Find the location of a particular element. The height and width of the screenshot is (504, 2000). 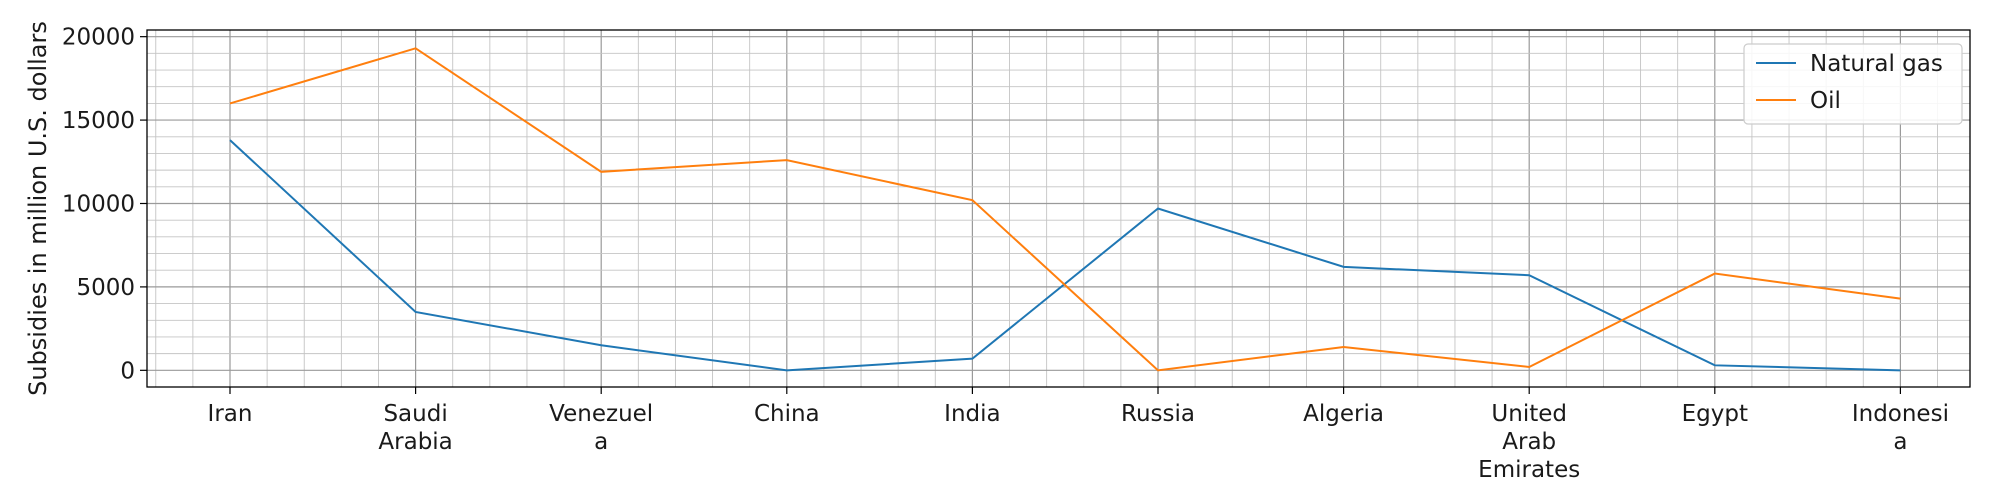

x-tick-label: Iran is located at coordinates (230, 414).